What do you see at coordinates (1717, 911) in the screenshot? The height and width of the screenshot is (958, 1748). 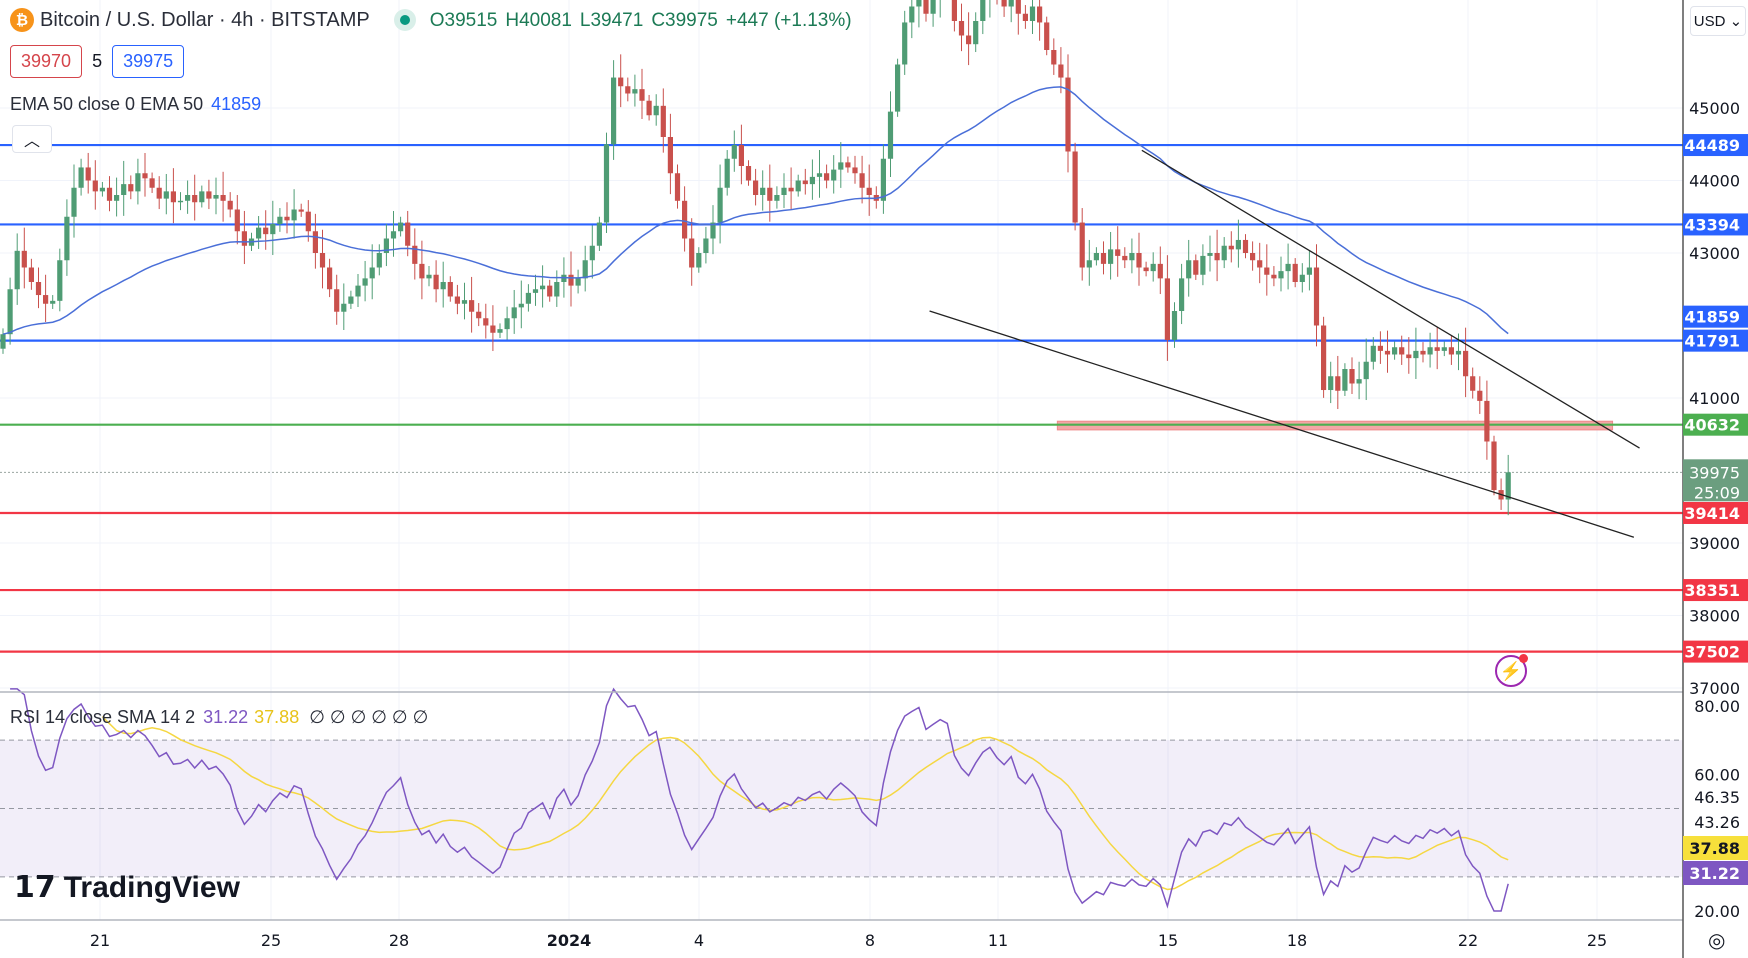 I see `rsi-tick-label: 20.00` at bounding box center [1717, 911].